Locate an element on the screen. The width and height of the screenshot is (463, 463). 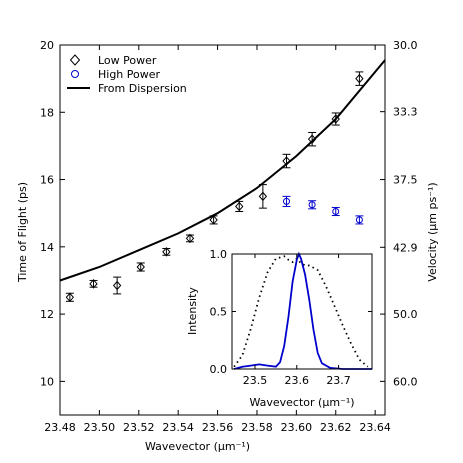
main-y-axis-label: Time of Flight (ps) is located at coordinates (22, 232).